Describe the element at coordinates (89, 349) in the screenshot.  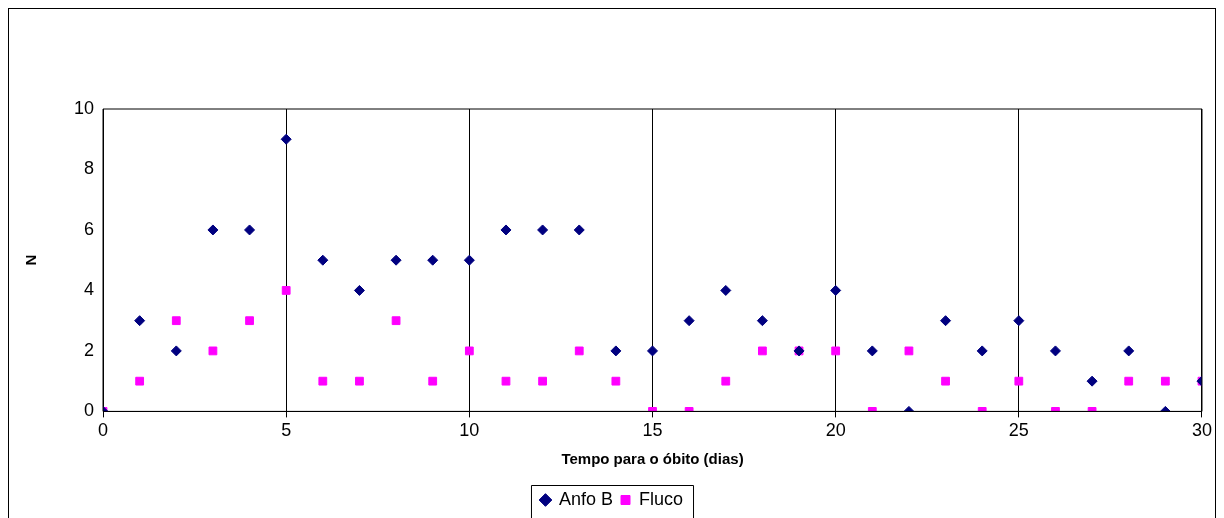
I see `y-tick-label: 2` at that location.